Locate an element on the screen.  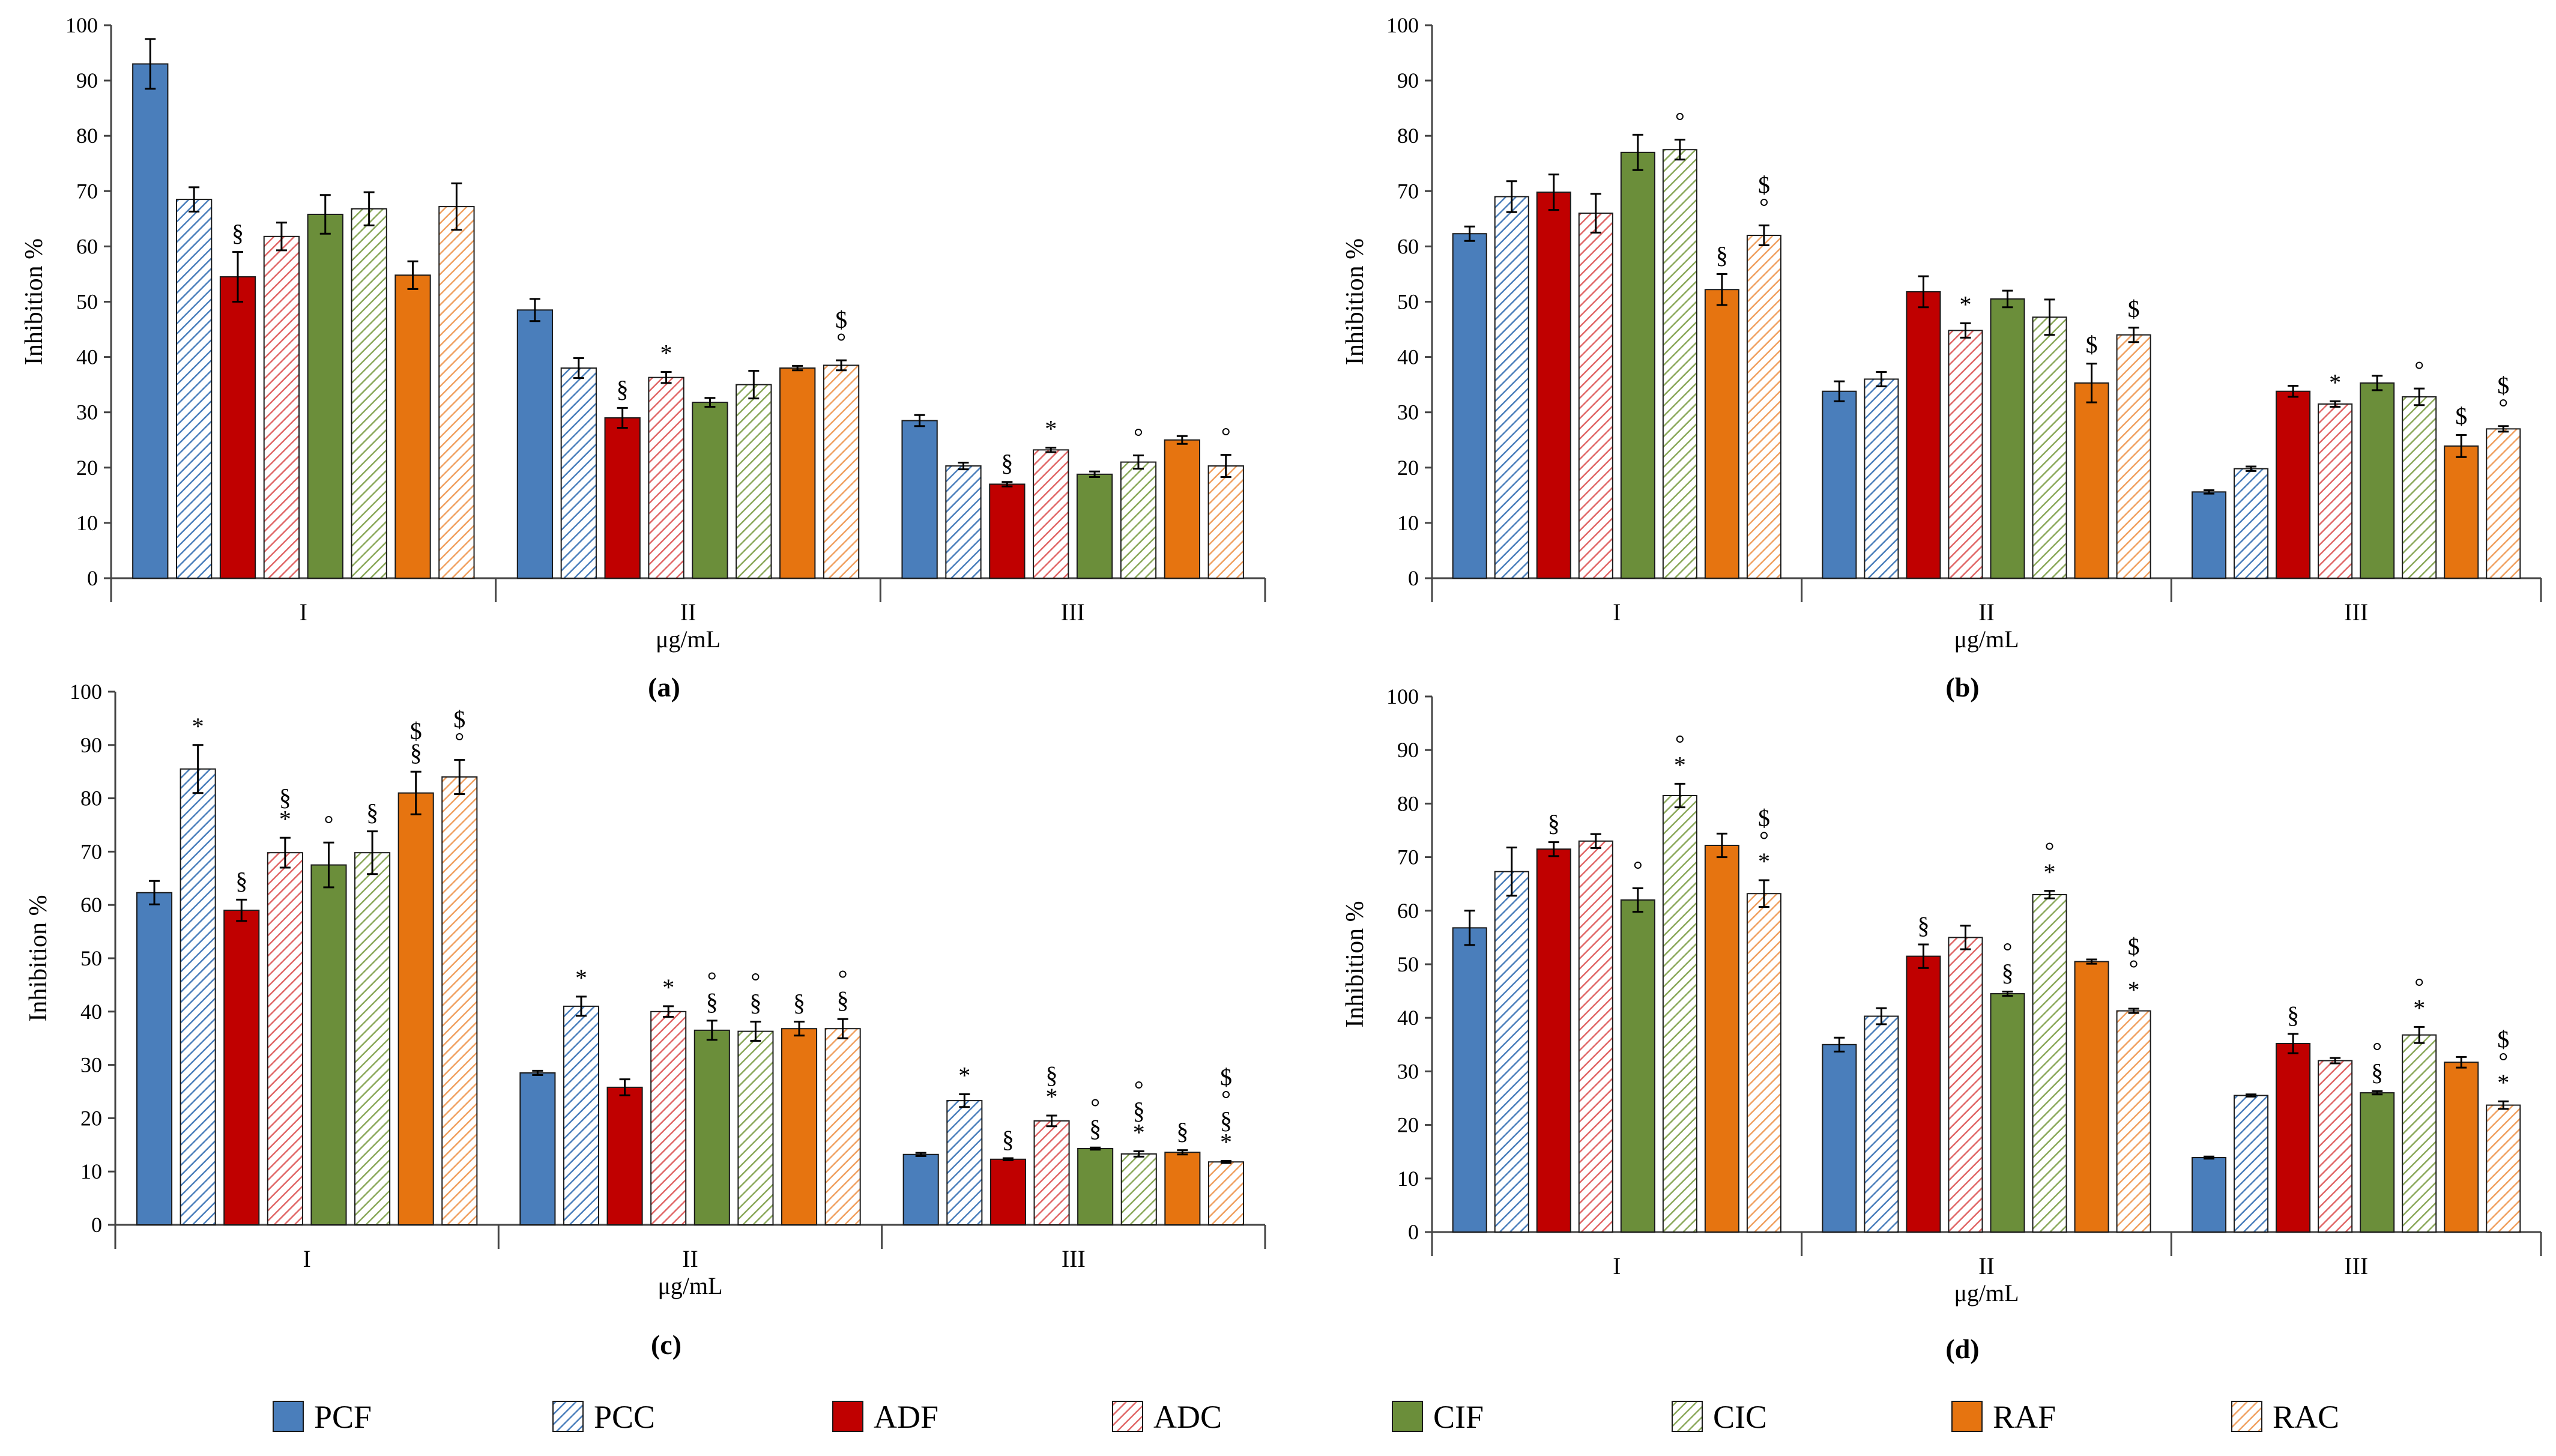
error-bar-pcf-iii is located at coordinates (2209, 492).